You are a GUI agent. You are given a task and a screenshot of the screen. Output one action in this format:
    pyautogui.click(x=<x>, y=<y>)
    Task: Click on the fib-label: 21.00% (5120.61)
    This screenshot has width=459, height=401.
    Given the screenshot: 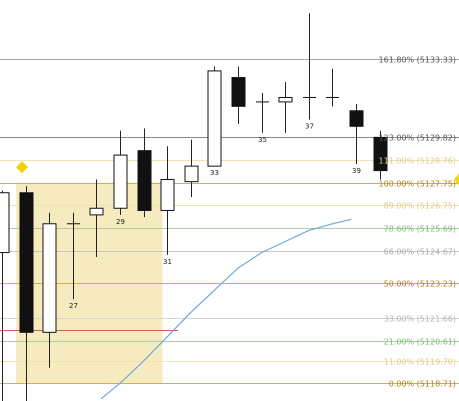 What is the action you would take?
    pyautogui.click(x=420, y=342)
    